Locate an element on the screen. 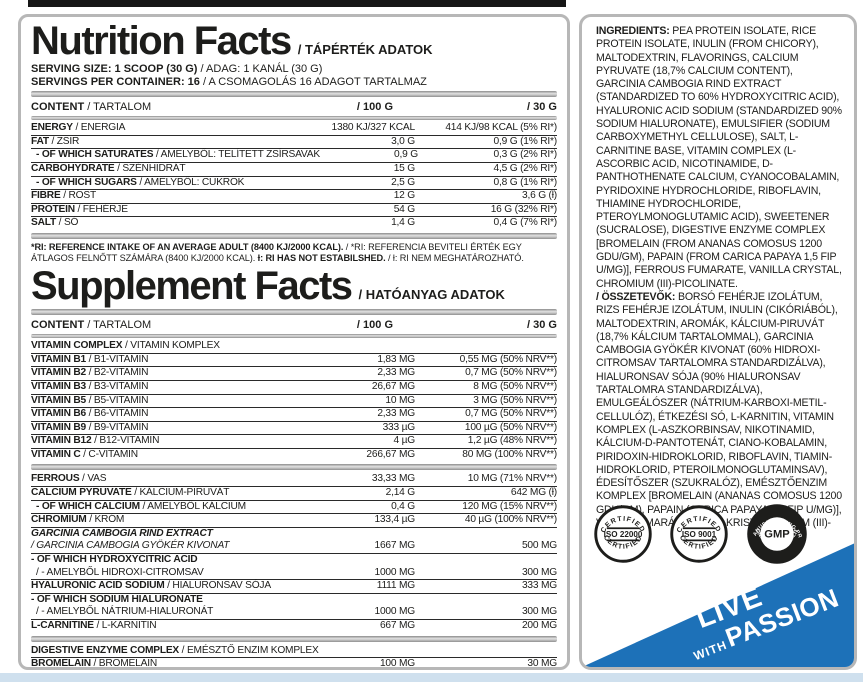  table-row-fat: FAT / ZSIR 3,0 G 0,9 G (1% RI*) is located at coordinates (294, 140).